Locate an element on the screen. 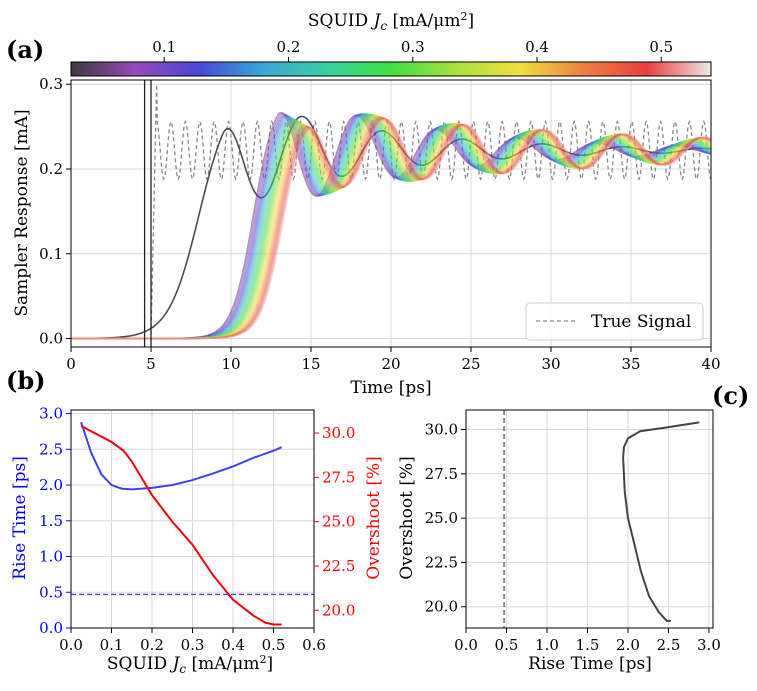 The height and width of the screenshot is (691, 757). colorbar-tick-label: 0.3 is located at coordinates (413, 47).